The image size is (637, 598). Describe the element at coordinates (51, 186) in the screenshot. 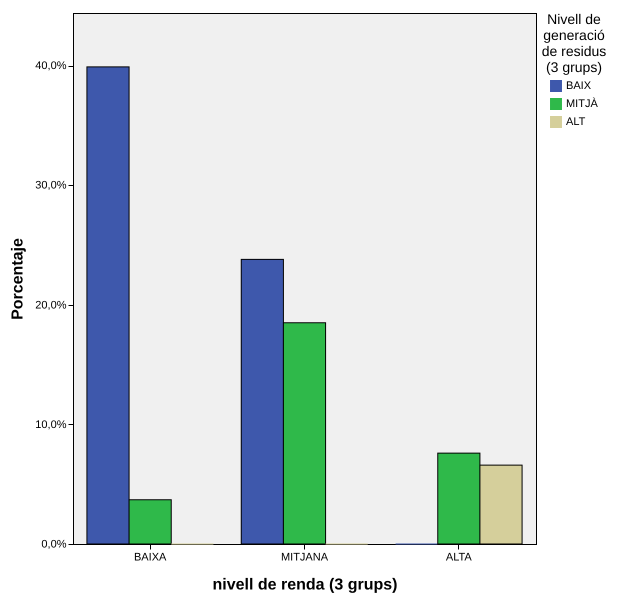

I see `y-tick-label: 30,0%` at that location.